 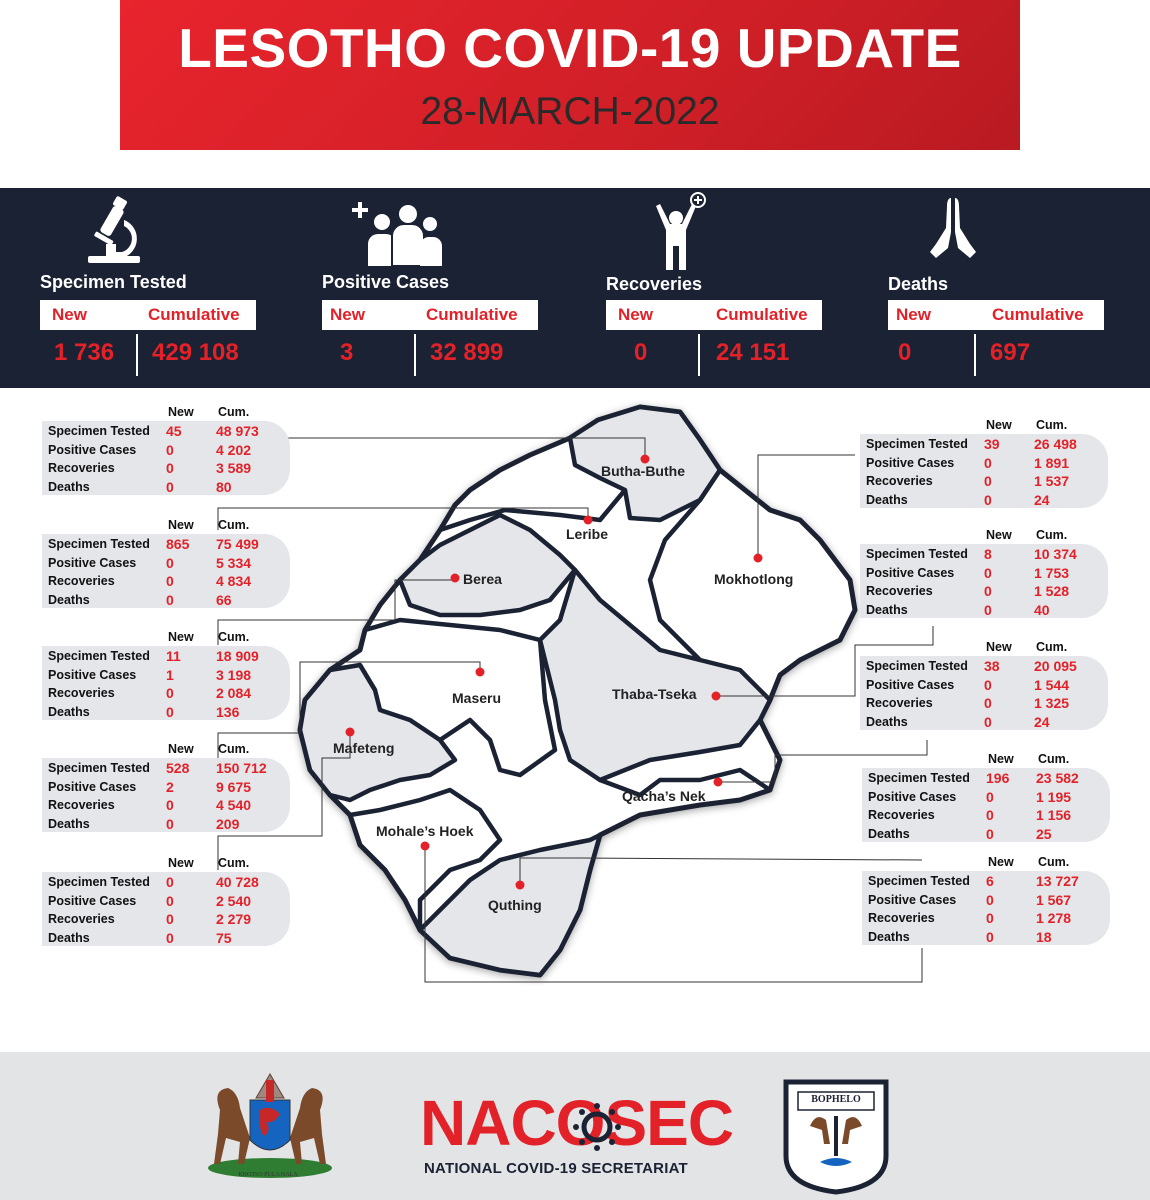 What do you see at coordinates (836, 1099) in the screenshot?
I see `bophelo-emblem-text: BOPHELO` at bounding box center [836, 1099].